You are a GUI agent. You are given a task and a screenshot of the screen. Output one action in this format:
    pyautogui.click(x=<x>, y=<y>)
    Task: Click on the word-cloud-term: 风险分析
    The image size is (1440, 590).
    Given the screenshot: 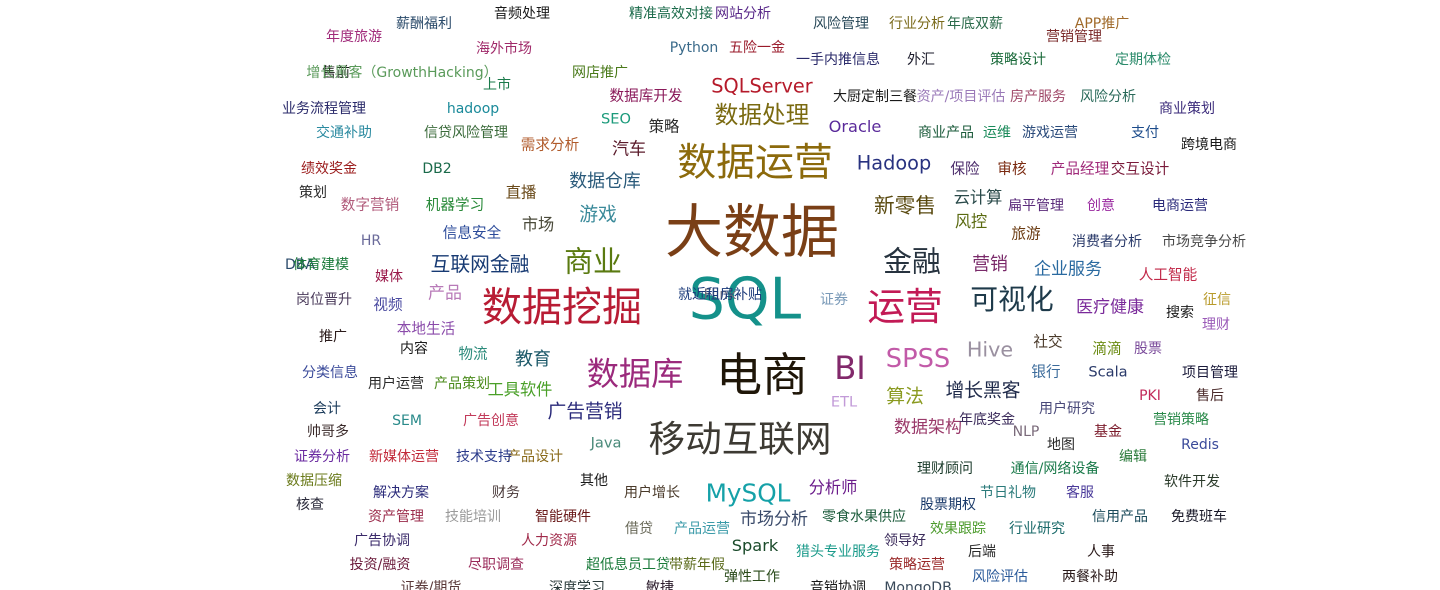 What is the action you would take?
    pyautogui.click(x=1108, y=97)
    